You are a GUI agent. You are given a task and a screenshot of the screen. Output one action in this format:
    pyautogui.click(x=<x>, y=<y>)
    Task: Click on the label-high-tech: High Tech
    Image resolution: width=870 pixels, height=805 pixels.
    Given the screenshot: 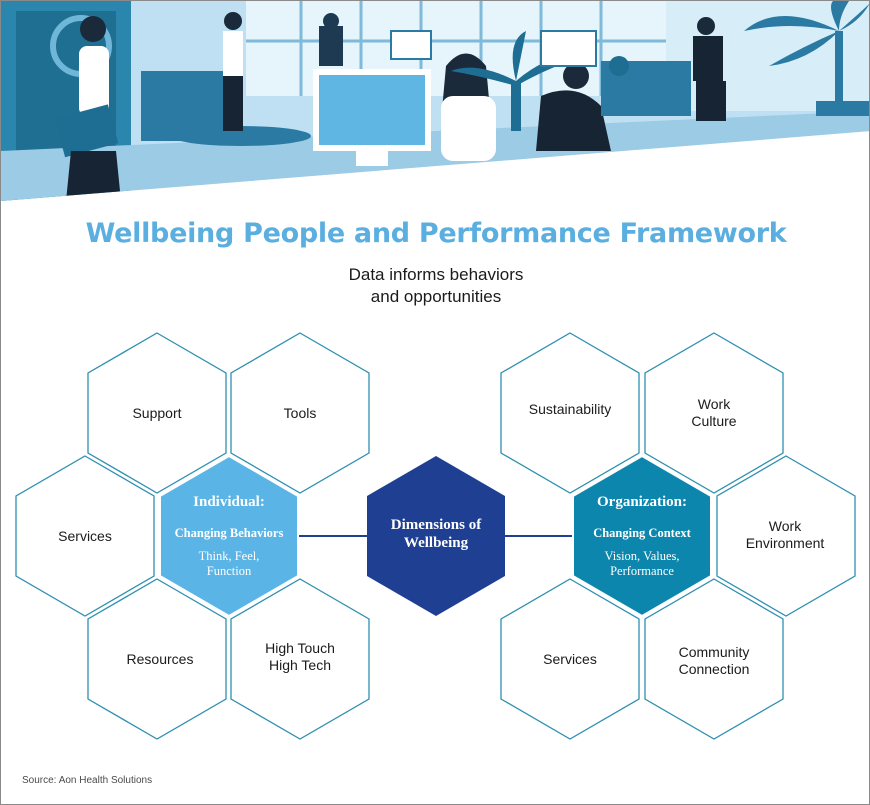 What is the action you would take?
    pyautogui.click(x=299, y=665)
    